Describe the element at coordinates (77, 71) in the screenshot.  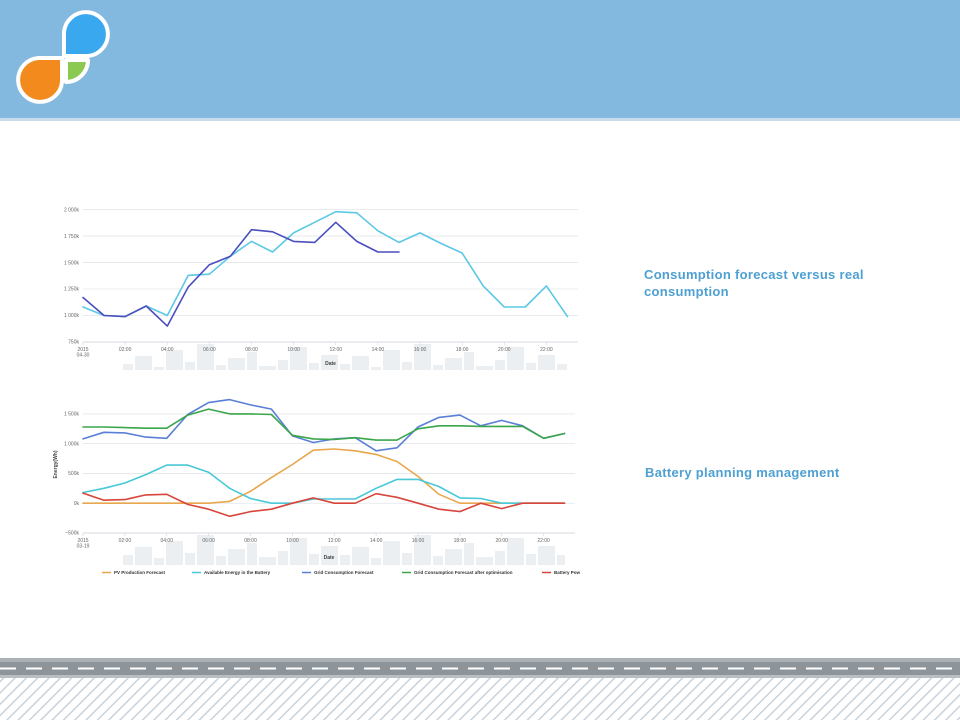
I see `logo-green-petal` at that location.